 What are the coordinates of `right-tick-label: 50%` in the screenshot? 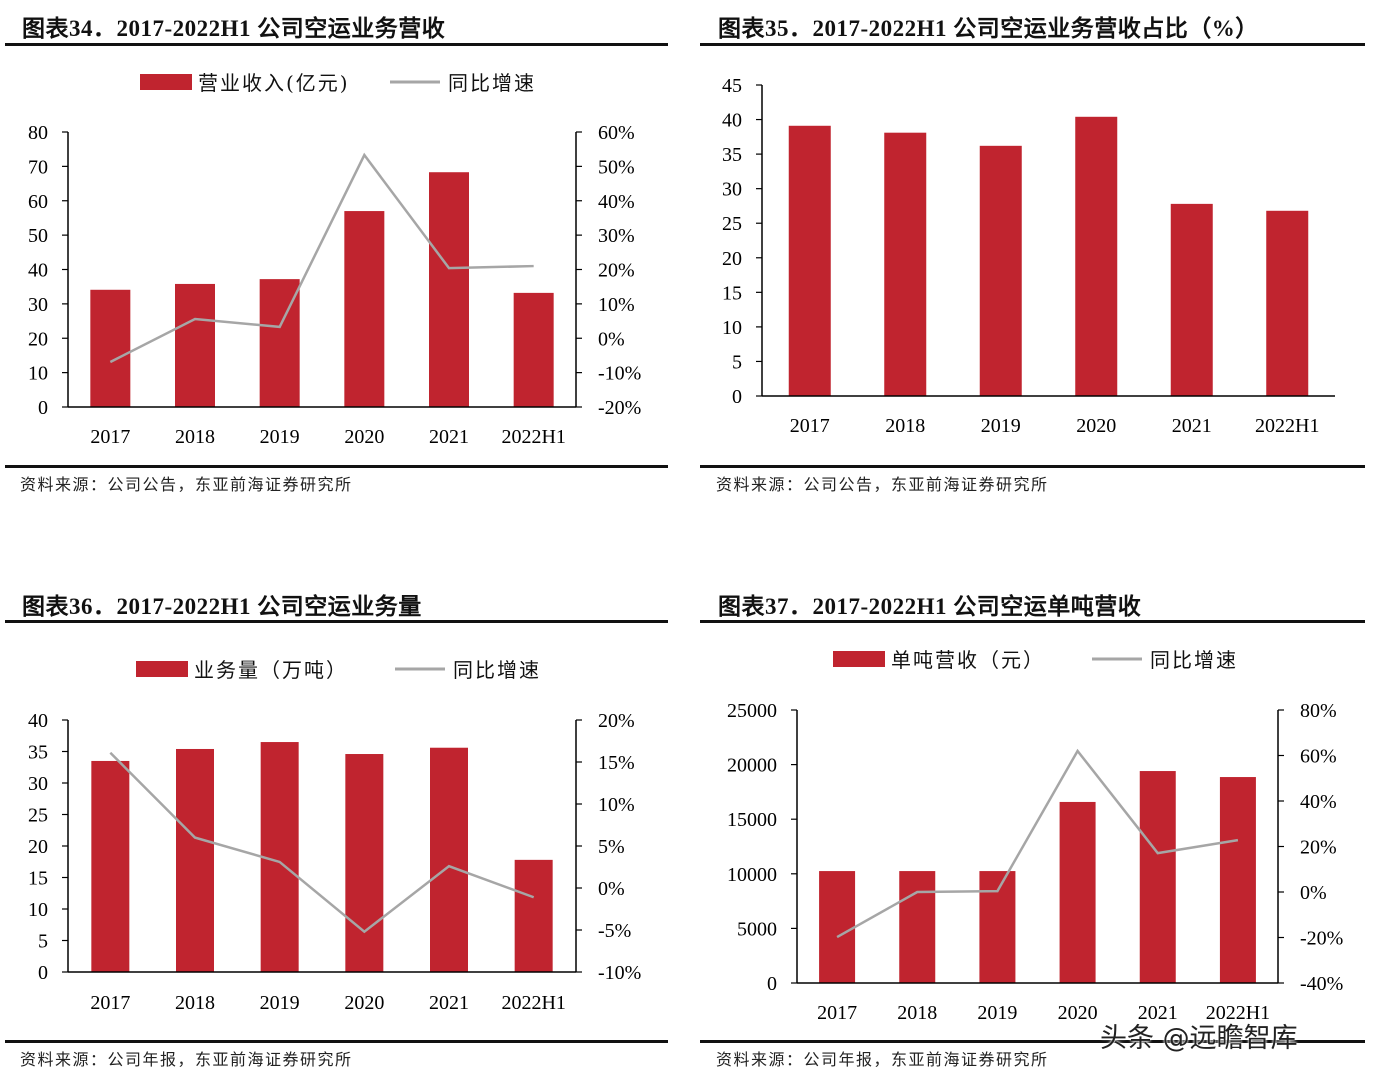 It's located at (616, 167).